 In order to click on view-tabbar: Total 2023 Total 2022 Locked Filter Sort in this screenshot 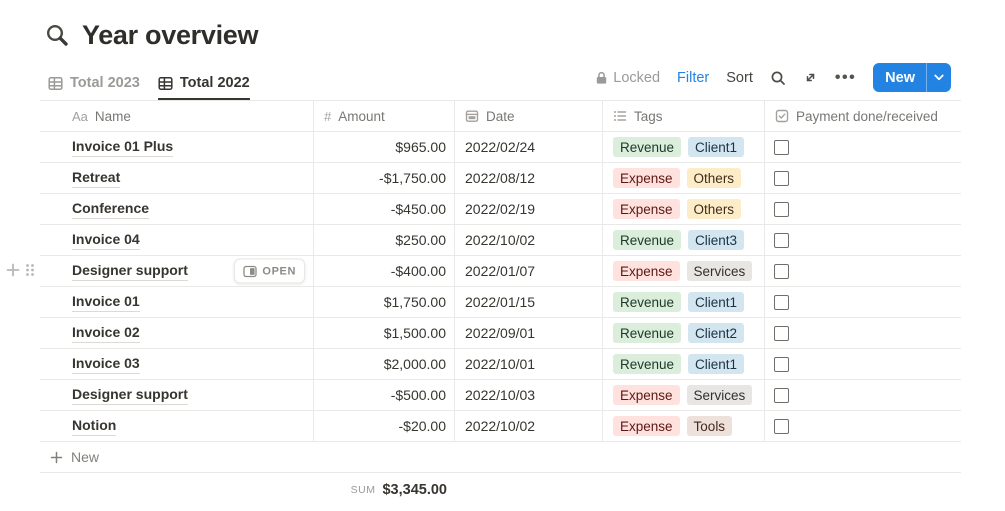, I will do `click(499, 81)`.